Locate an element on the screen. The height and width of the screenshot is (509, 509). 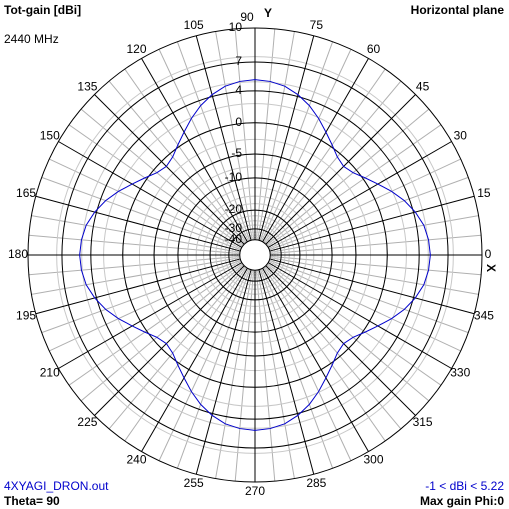
angle-label: 255 is located at coordinates (194, 483).